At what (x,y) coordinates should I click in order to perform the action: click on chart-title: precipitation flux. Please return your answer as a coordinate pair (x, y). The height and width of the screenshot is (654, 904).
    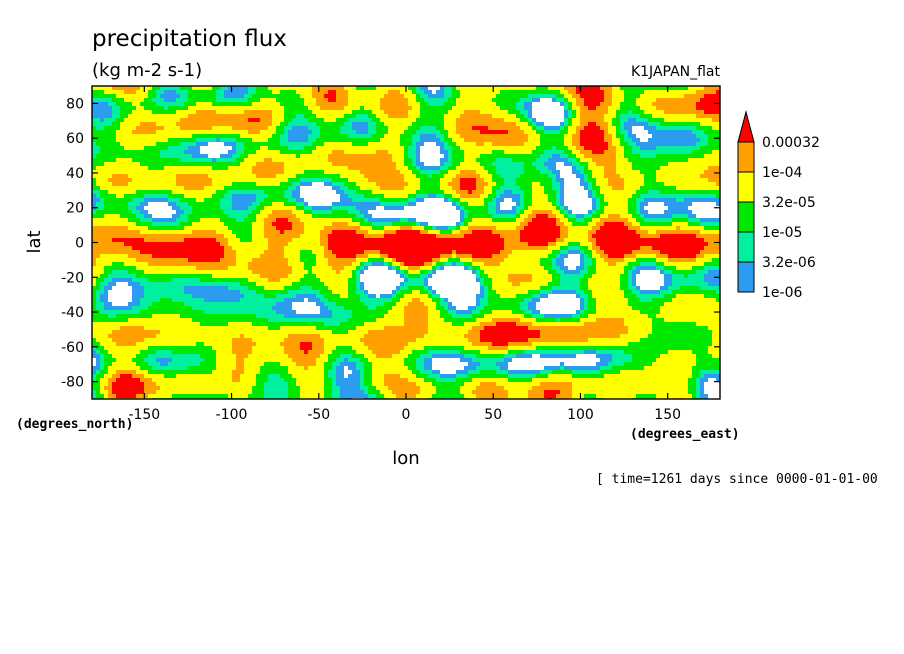
    Looking at the image, I should click on (189, 39).